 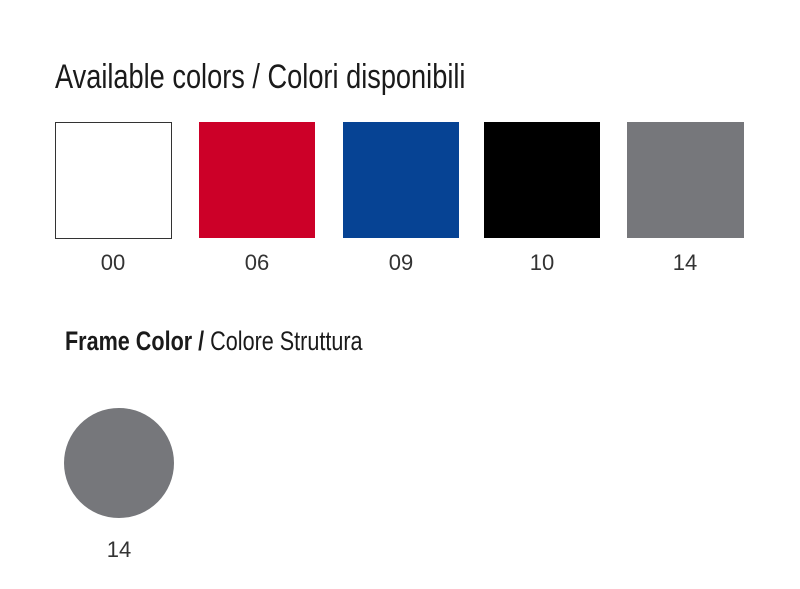 What do you see at coordinates (134, 342) in the screenshot?
I see `frame-title-en: Frame Color /` at bounding box center [134, 342].